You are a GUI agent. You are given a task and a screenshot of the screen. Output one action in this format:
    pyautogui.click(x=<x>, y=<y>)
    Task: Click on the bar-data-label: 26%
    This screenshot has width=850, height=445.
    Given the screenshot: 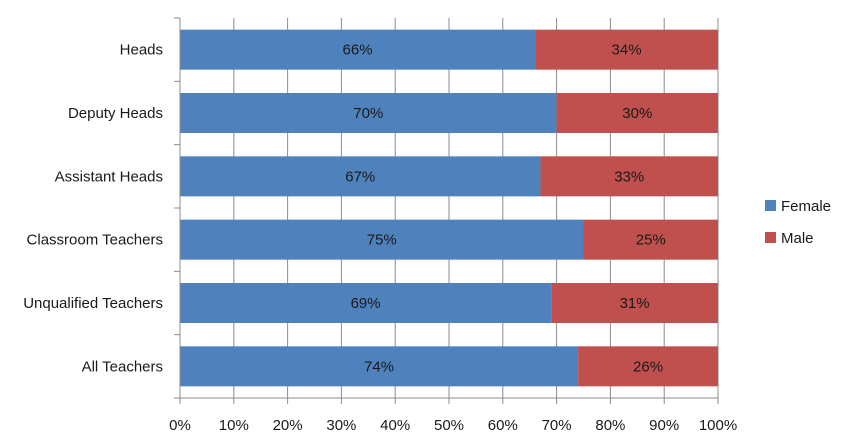 What is the action you would take?
    pyautogui.click(x=648, y=366)
    